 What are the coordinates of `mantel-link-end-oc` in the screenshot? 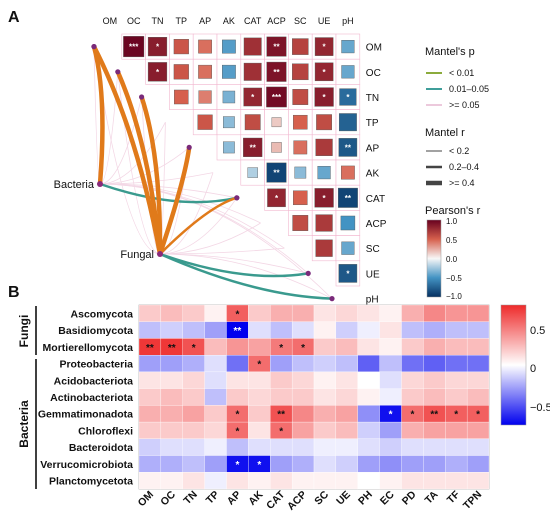 It's located at (118, 72).